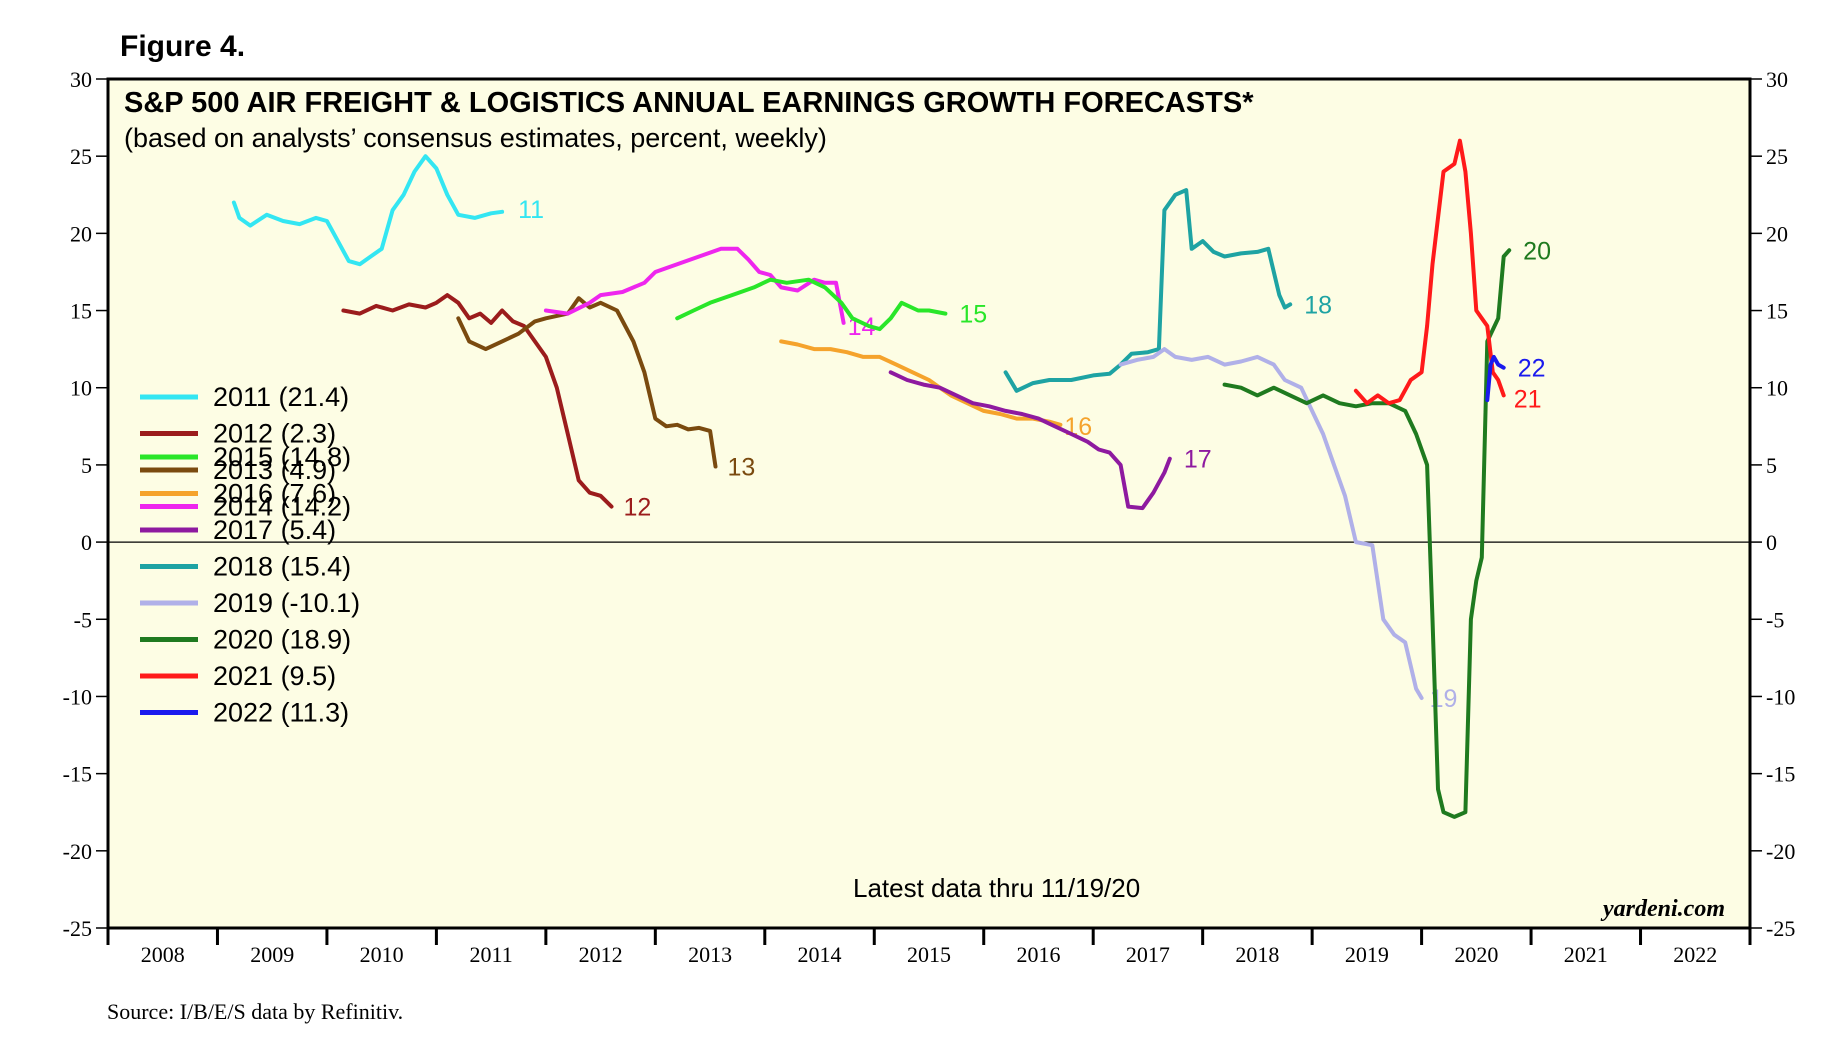 This screenshot has height=1062, width=1836. I want to click on y-tick-label-left: -10, so click(77, 696).